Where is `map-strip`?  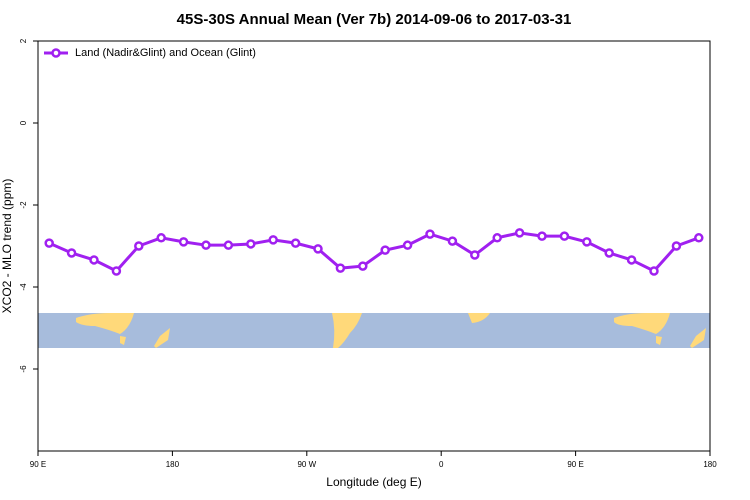 map-strip is located at coordinates (374, 330).